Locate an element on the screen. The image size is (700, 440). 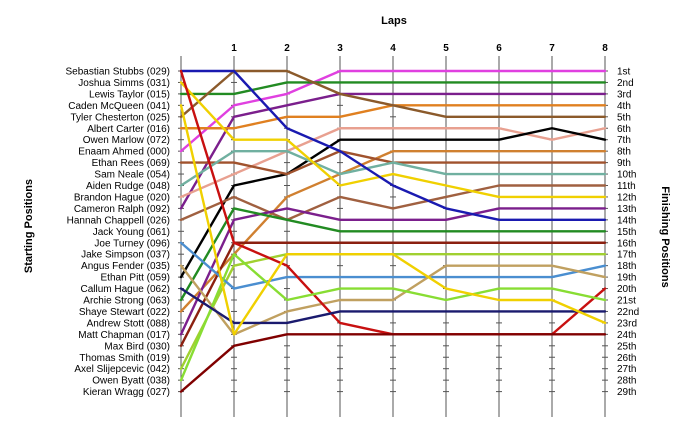
finishing-position-label: 6th is located at coordinates (624, 129).